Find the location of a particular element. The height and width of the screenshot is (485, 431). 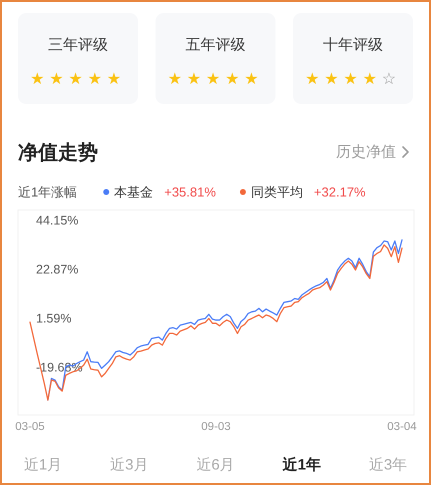

legend-title: 近1年涨幅 is located at coordinates (48, 192).